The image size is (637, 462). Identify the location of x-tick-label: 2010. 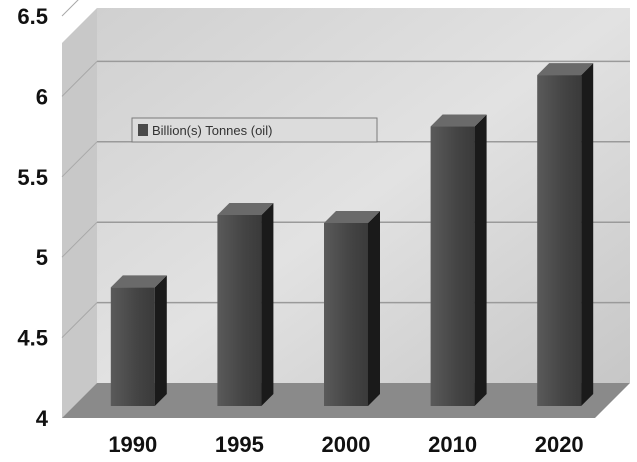
(452, 444).